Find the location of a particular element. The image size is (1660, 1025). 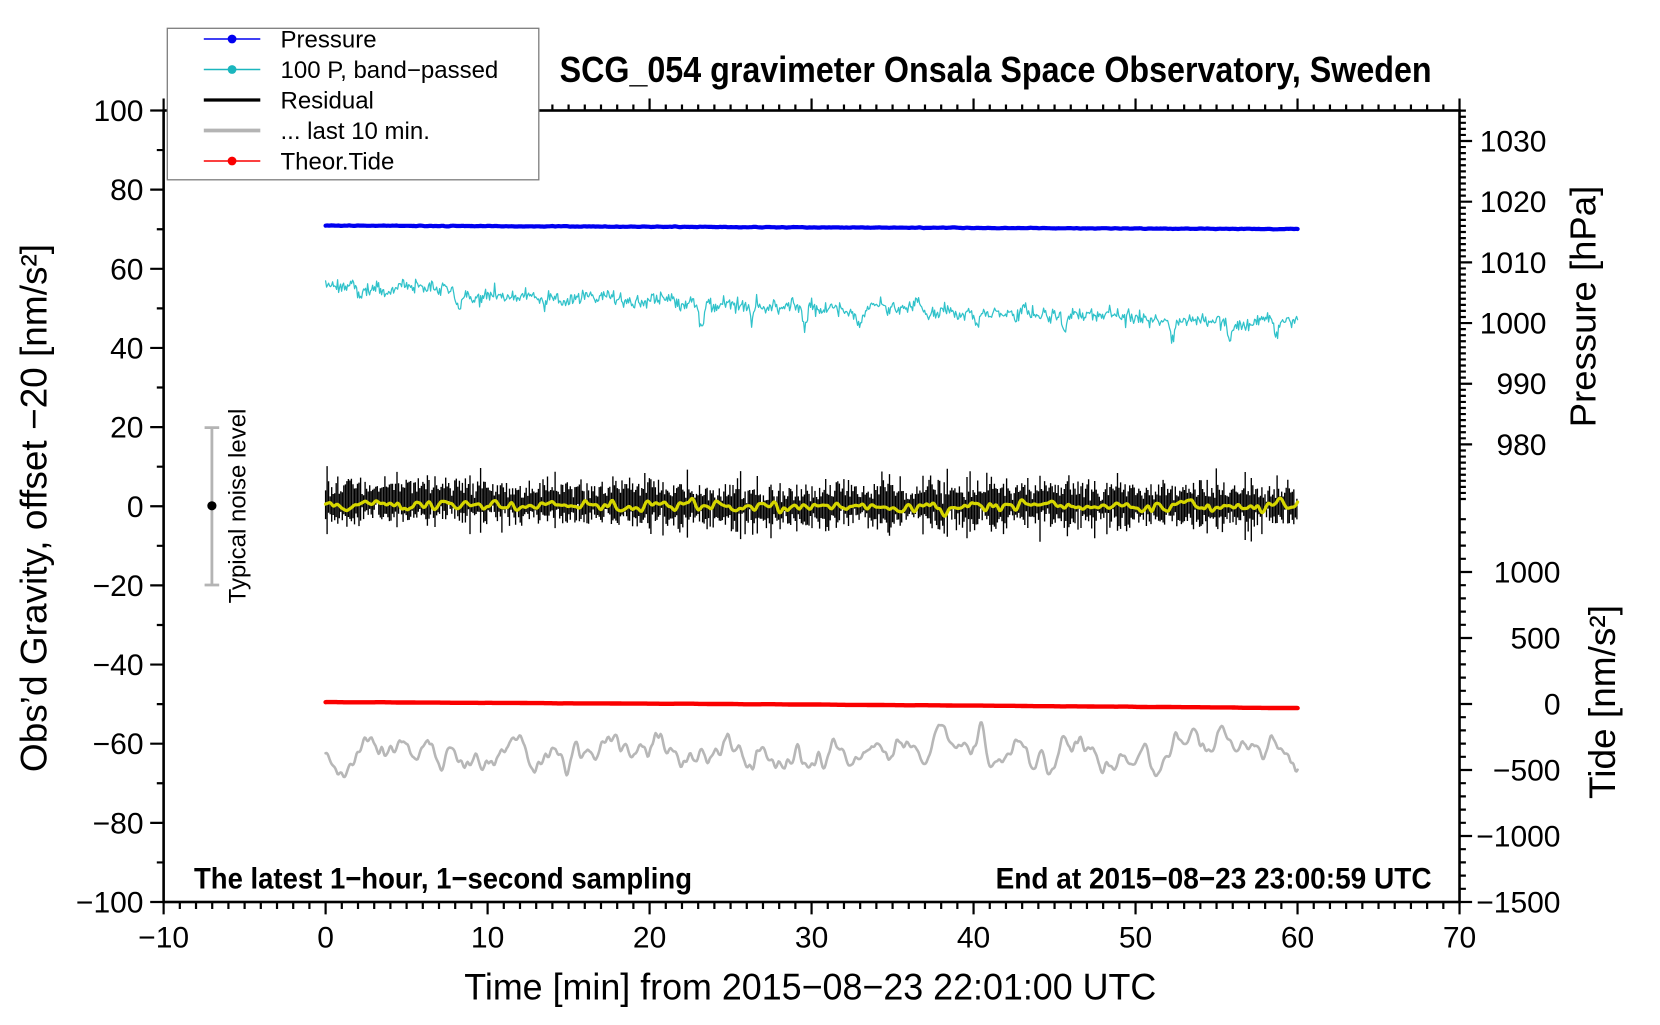

svg-text: 30 is located at coordinates (811, 937).